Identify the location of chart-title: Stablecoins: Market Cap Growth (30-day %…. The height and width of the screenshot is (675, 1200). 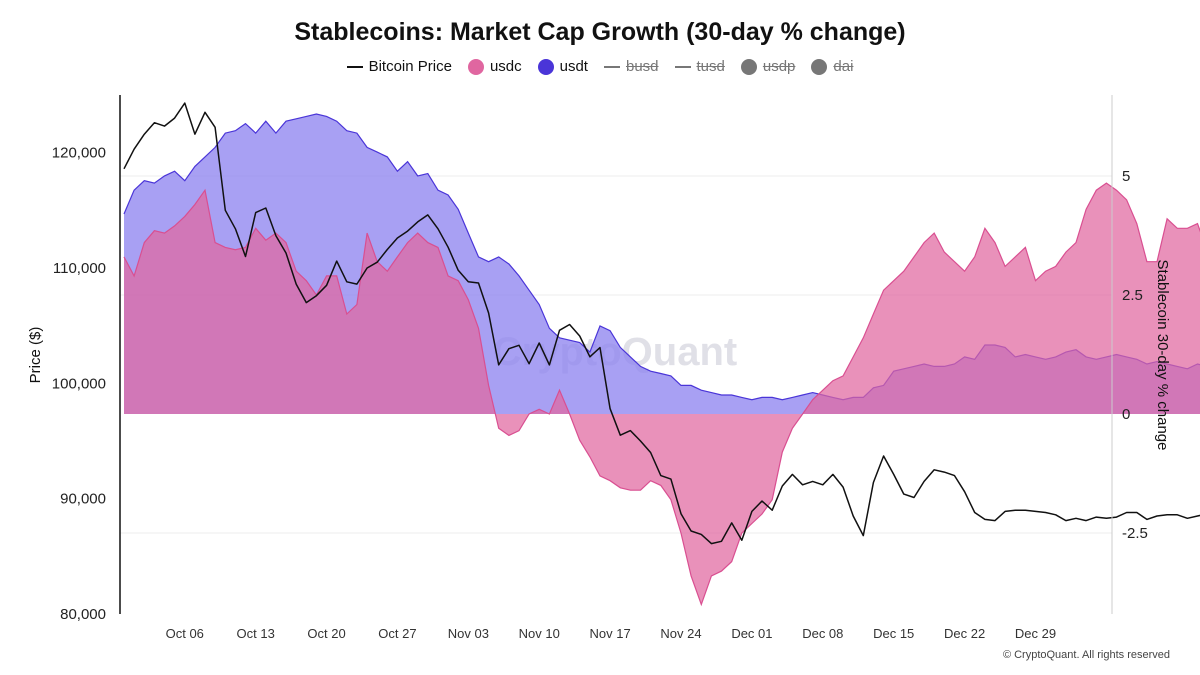
(600, 32).